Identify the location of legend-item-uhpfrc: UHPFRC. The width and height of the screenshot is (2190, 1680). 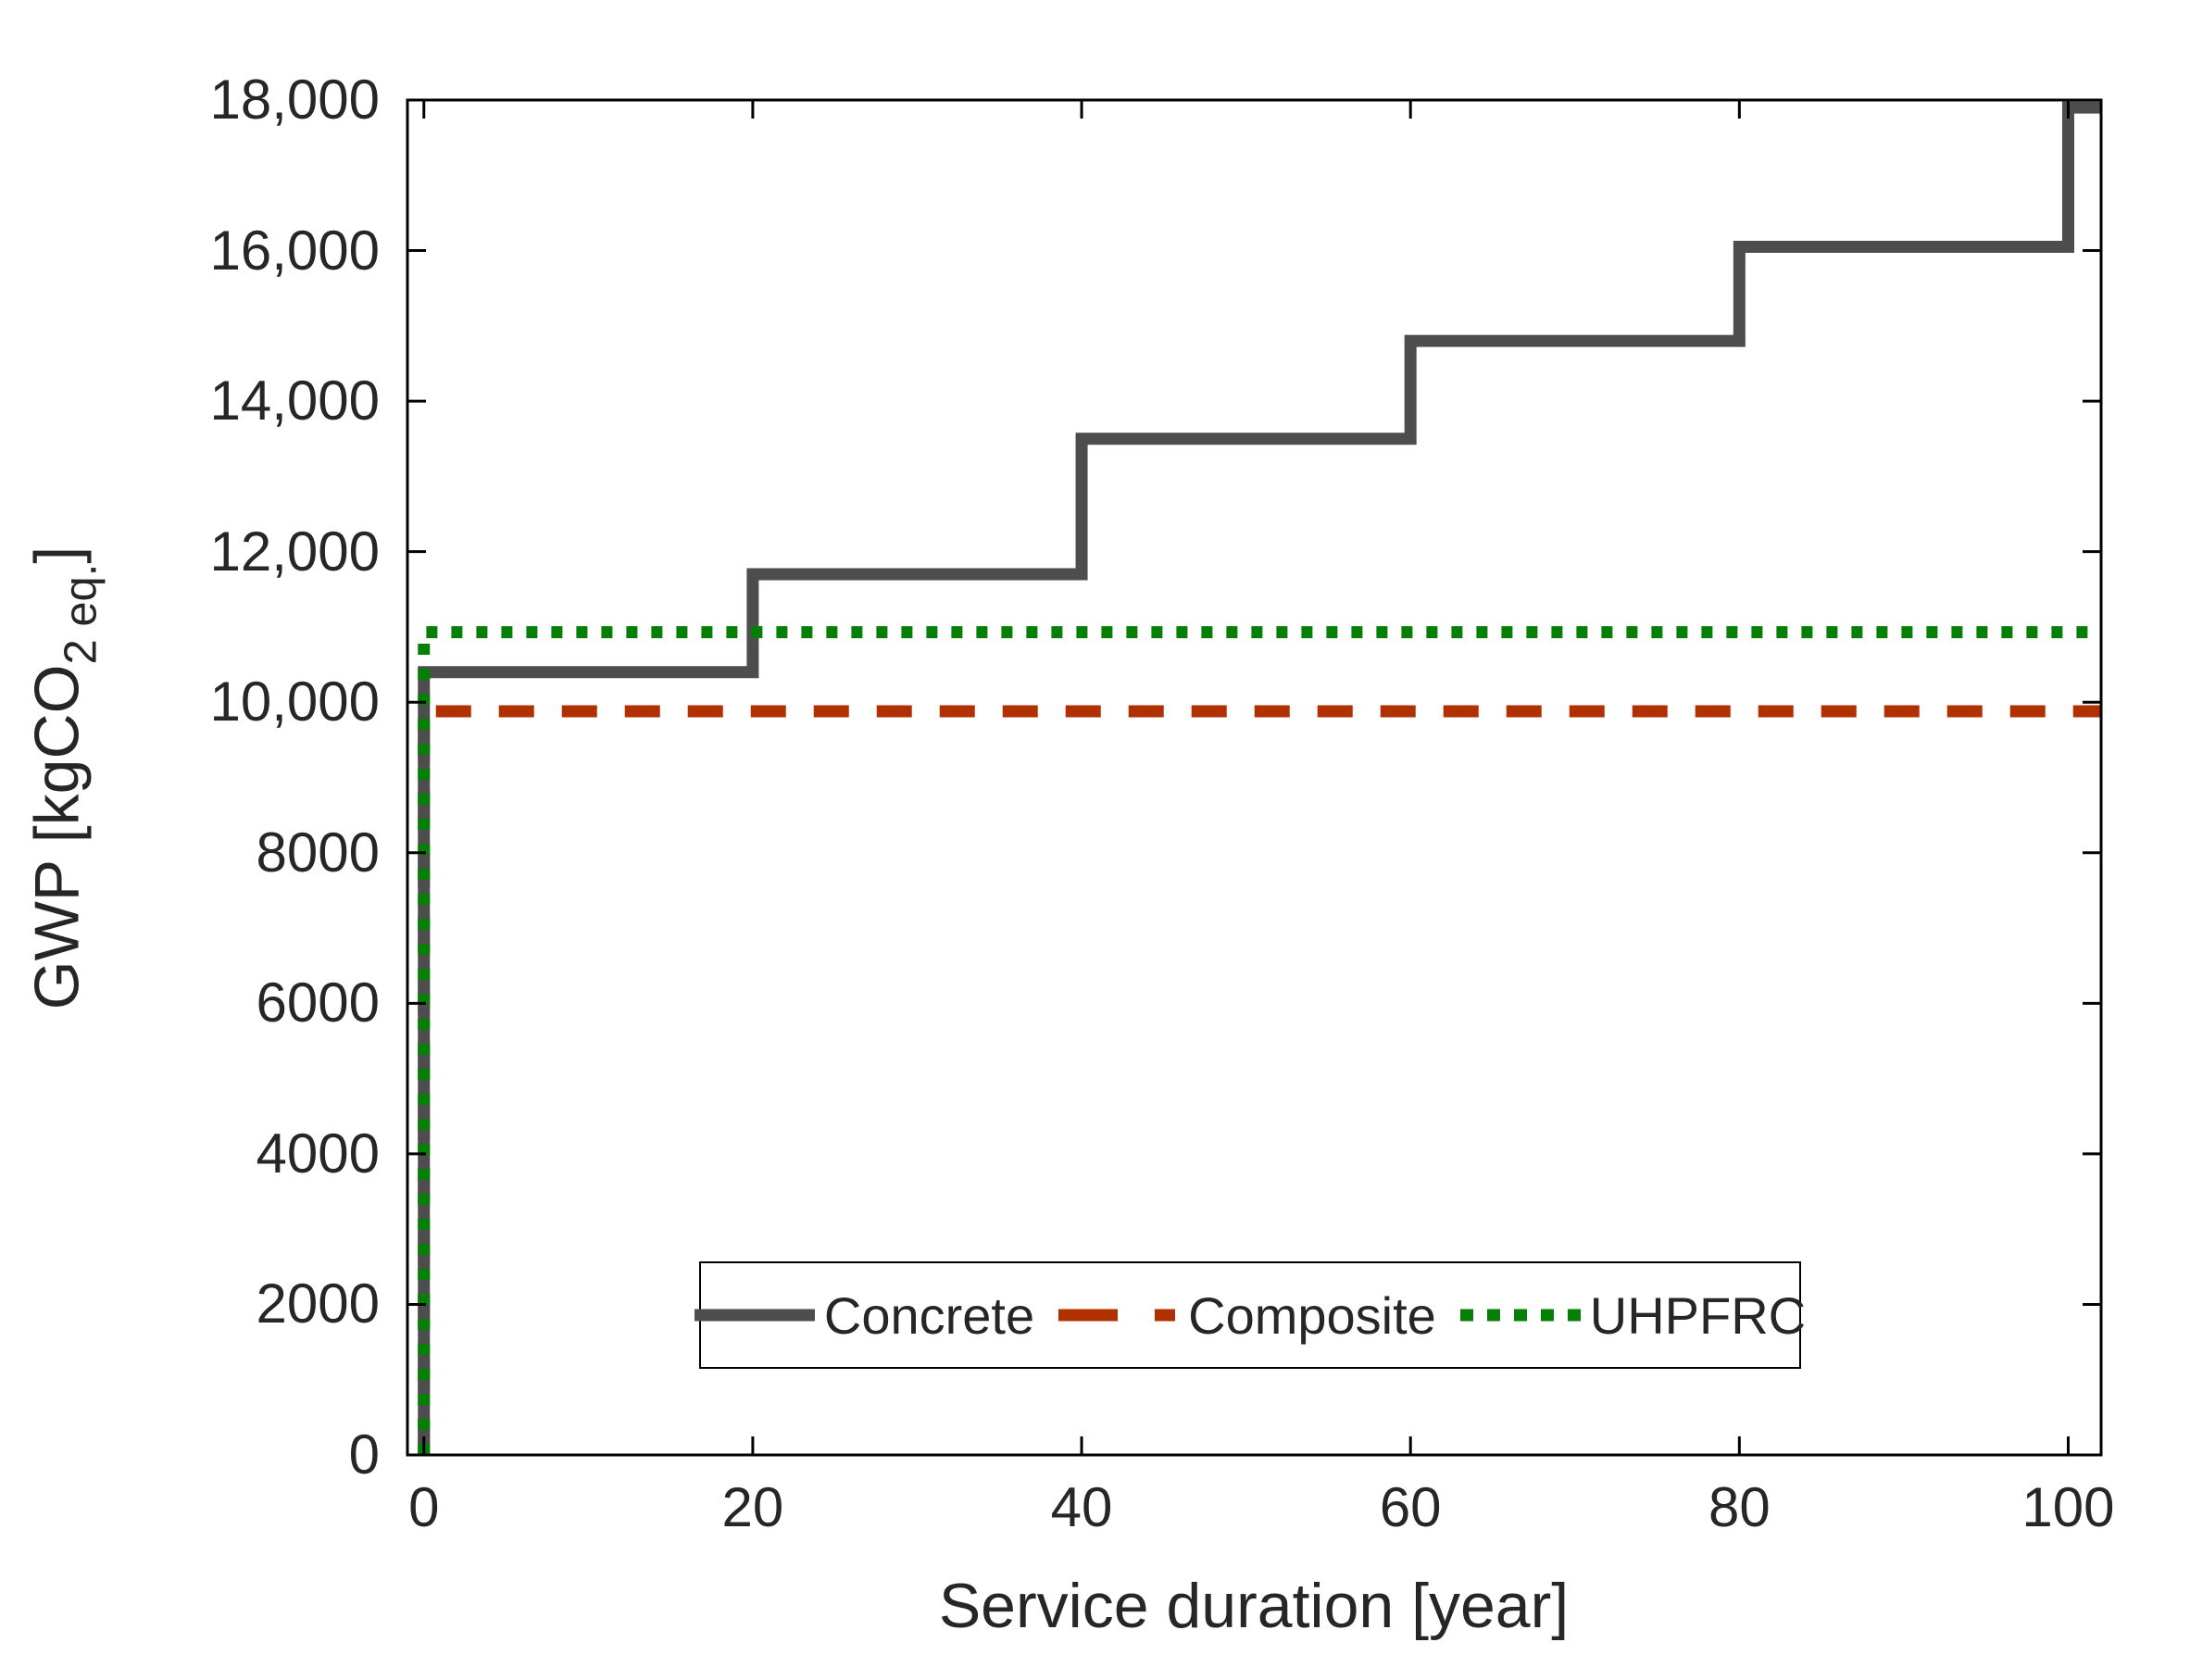
(1633, 1315).